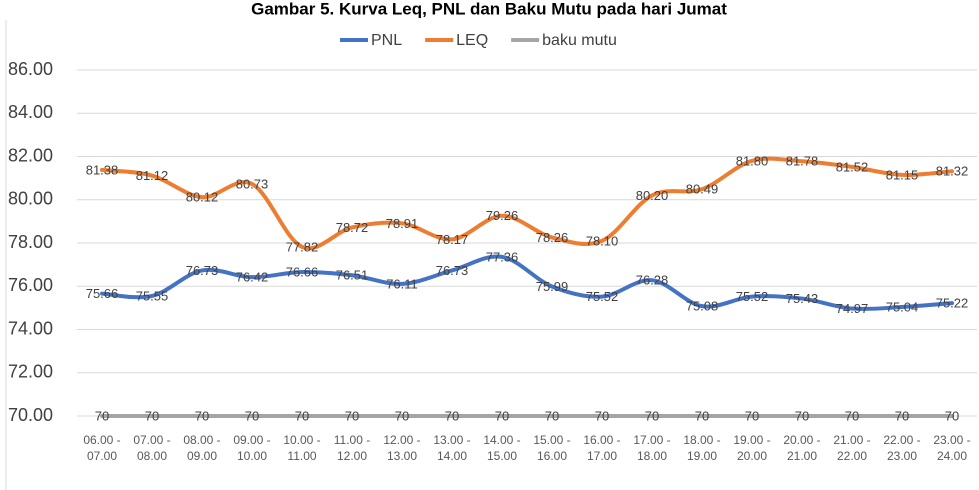 This screenshot has width=979, height=490. Describe the element at coordinates (702, 448) in the screenshot. I see `x-tick-label: 18.00 - 19.00` at that location.